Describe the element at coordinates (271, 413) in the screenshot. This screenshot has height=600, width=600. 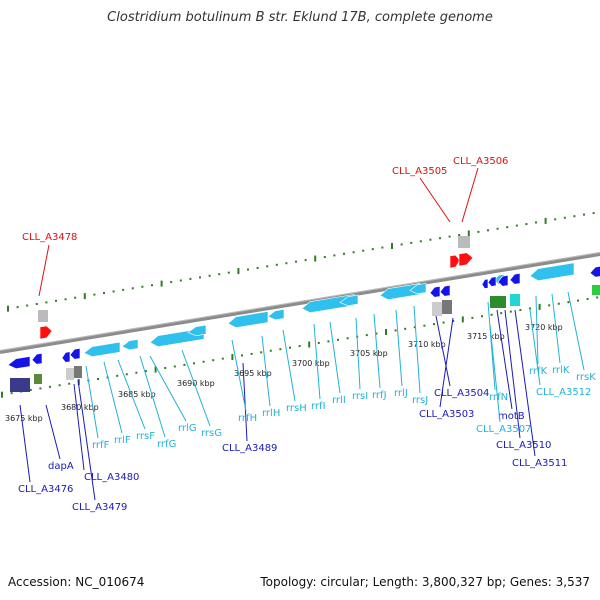
I see `gene-label: rrlH` at that location.